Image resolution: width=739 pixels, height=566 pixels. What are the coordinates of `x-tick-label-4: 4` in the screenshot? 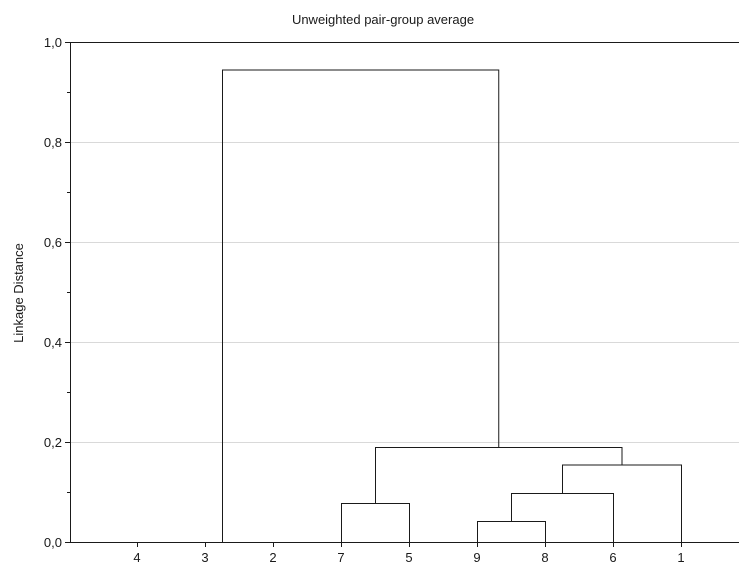 It's located at (136, 557).